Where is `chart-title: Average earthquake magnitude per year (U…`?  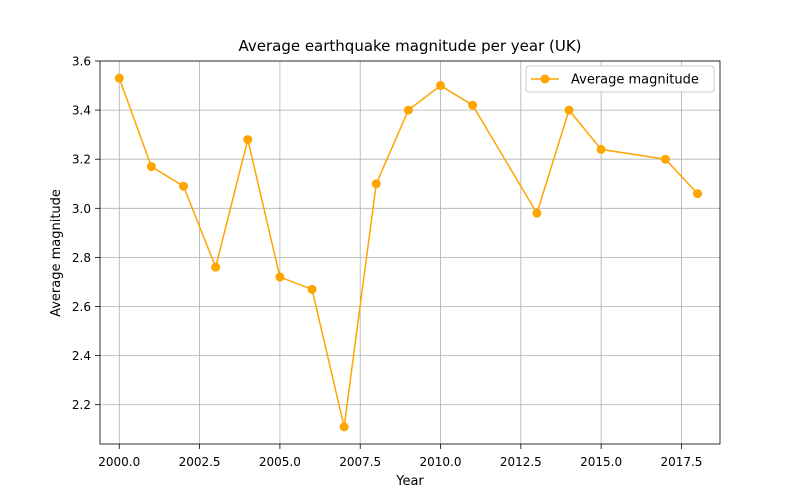
chart-title: Average earthquake magnitude per year (U… is located at coordinates (409, 46).